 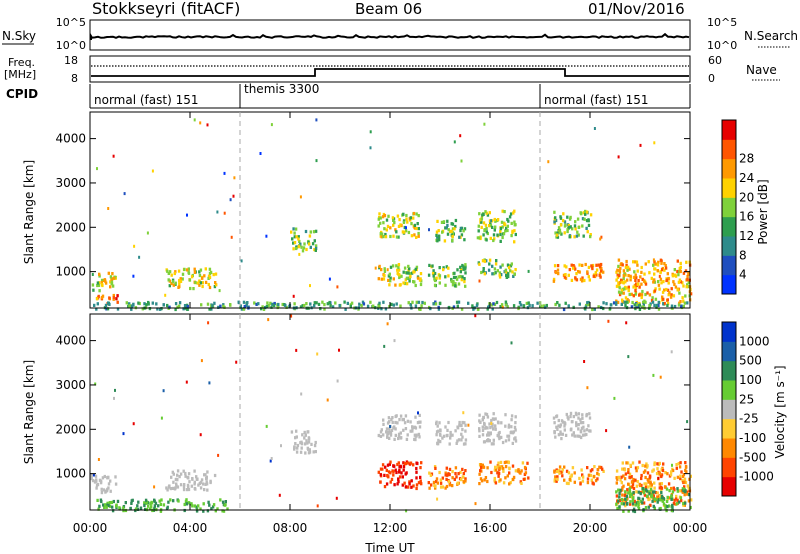 What do you see at coordinates (70, 341) in the screenshot?
I see `y-tick-label: 4000` at bounding box center [70, 341].